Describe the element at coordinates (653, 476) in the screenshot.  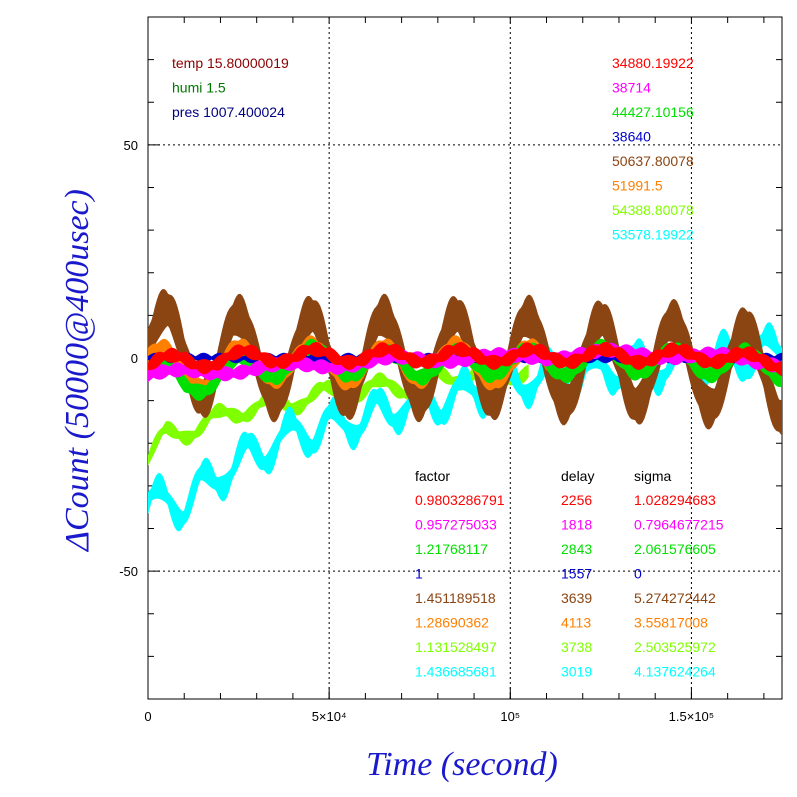
I see `table-header: sigma` at that location.